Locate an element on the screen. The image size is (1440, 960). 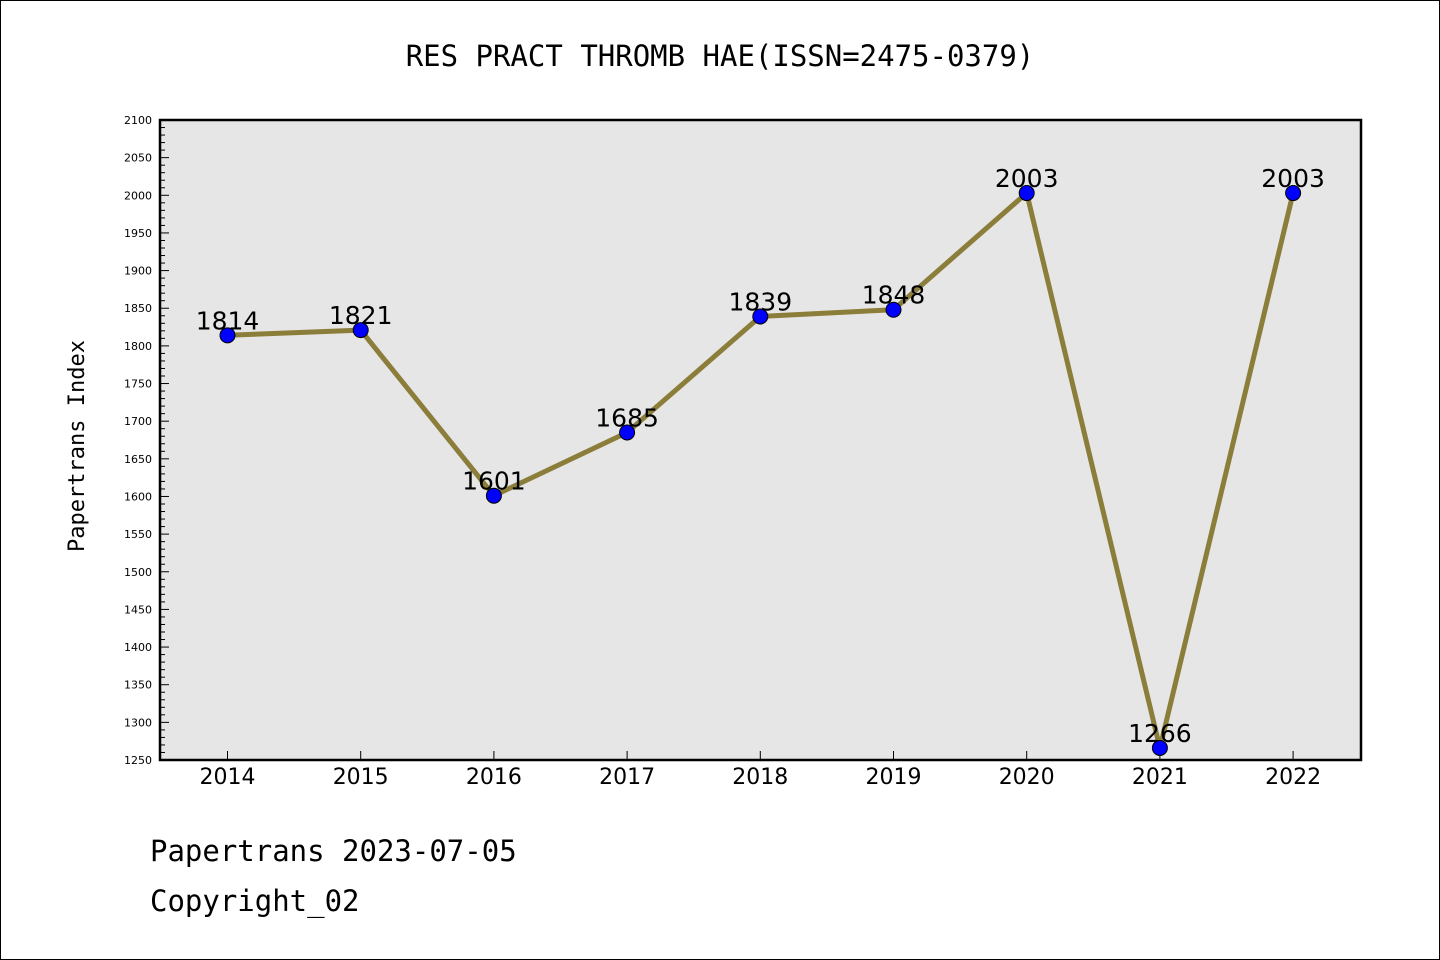
y-tick-label: 1450 is located at coordinates (138, 609).